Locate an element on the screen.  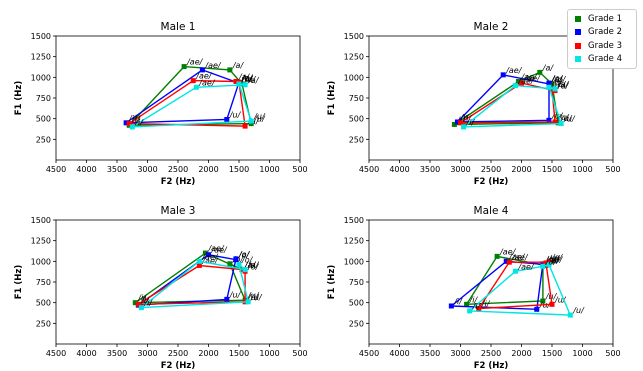
plot-frame is located at coordinates (178, 282).